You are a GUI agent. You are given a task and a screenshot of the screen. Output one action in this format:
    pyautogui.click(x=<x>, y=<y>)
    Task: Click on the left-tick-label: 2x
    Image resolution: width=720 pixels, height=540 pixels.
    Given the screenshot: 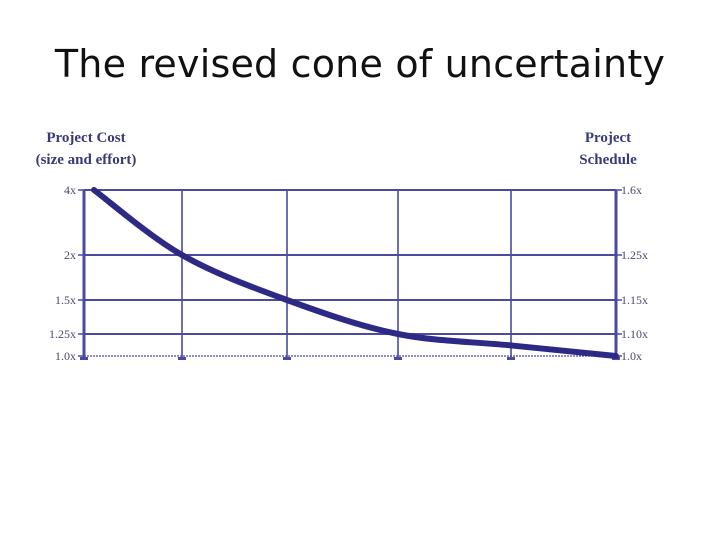 What is the action you would take?
    pyautogui.click(x=70, y=255)
    